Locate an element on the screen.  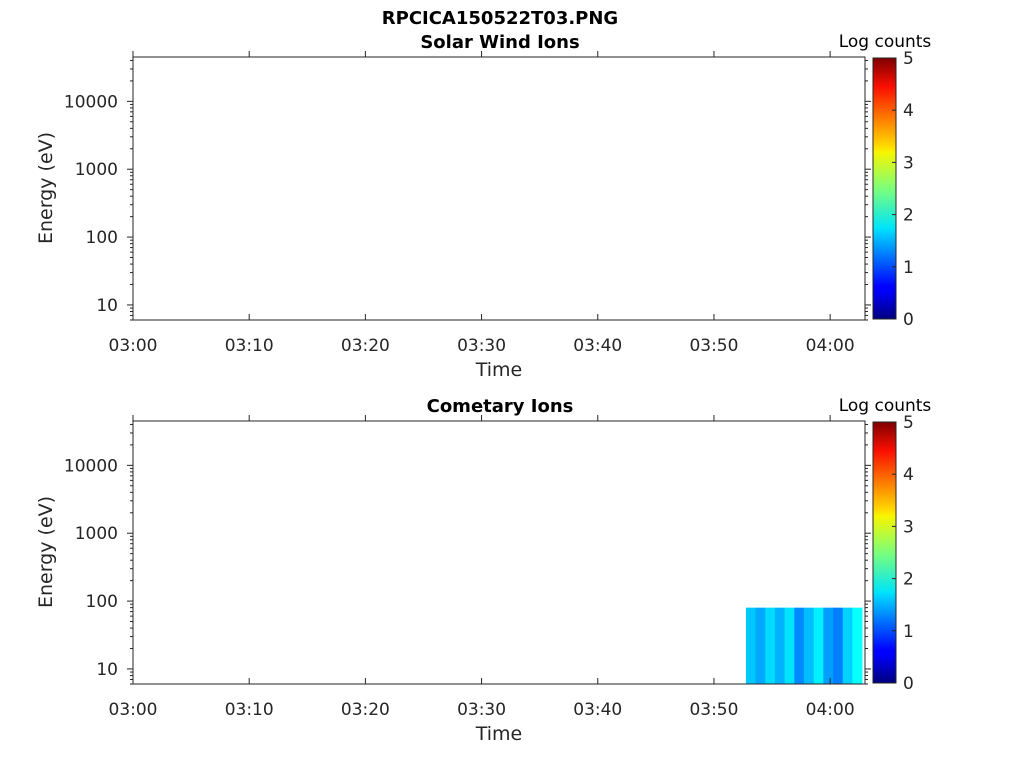
panel-title: Cometary Ions is located at coordinates (500, 406).